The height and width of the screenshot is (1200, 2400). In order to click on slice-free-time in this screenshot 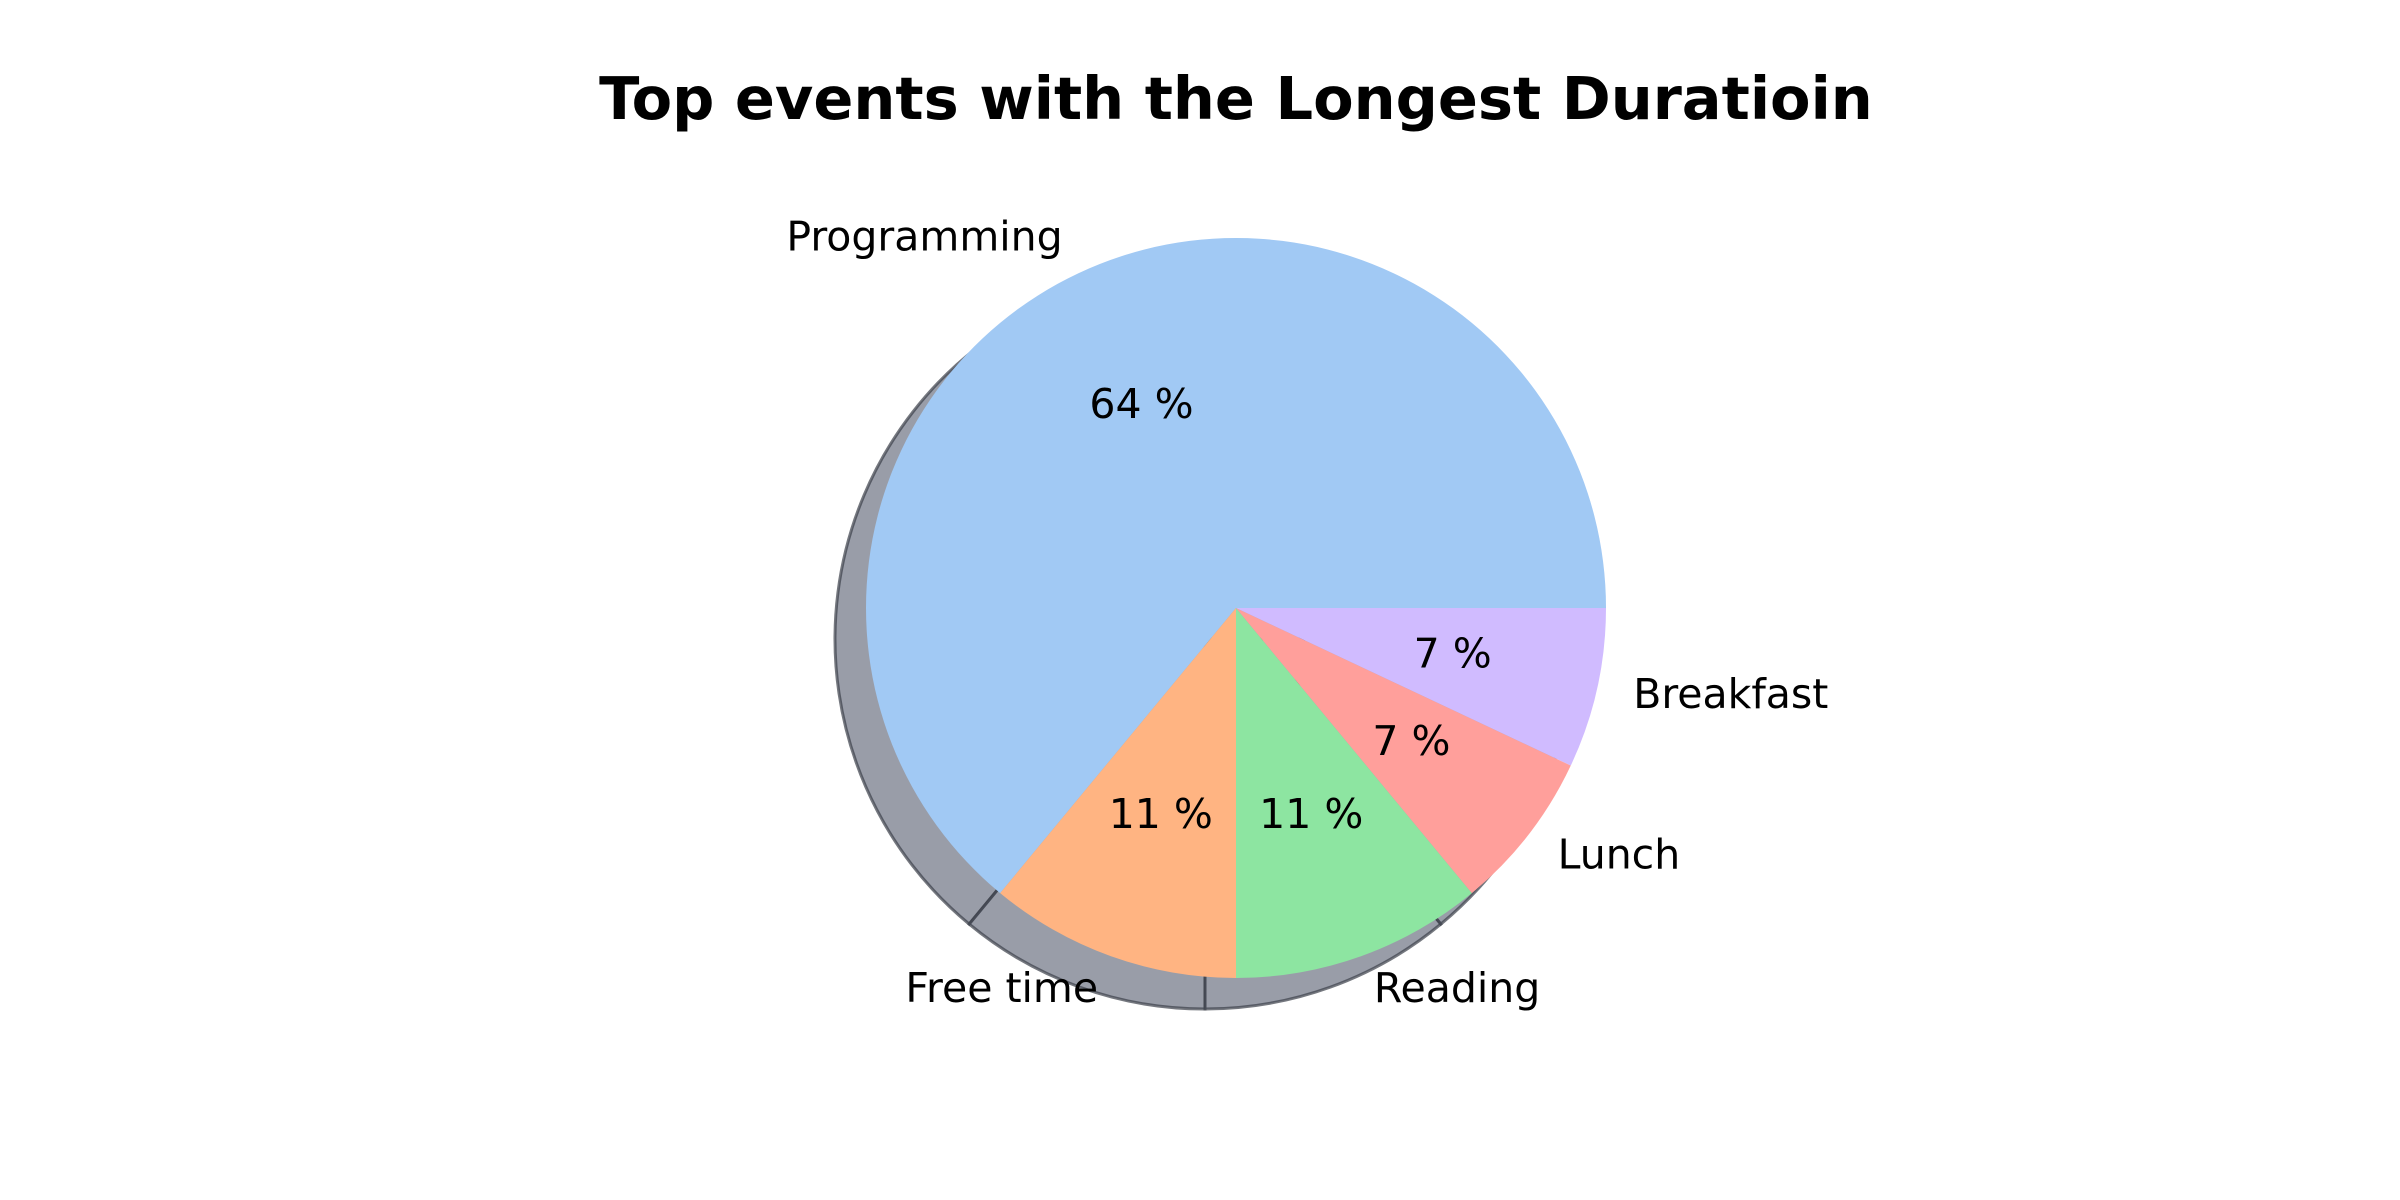, I will do `click(1118, 793)`.